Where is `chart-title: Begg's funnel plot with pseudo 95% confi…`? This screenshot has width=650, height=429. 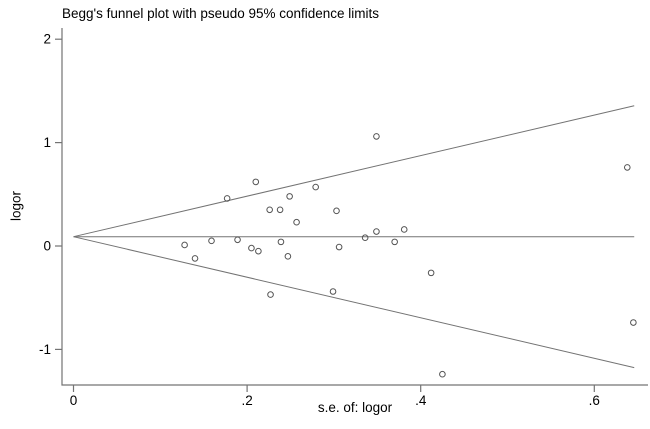 chart-title: Begg's funnel plot with pseudo 95% confi… is located at coordinates (221, 13).